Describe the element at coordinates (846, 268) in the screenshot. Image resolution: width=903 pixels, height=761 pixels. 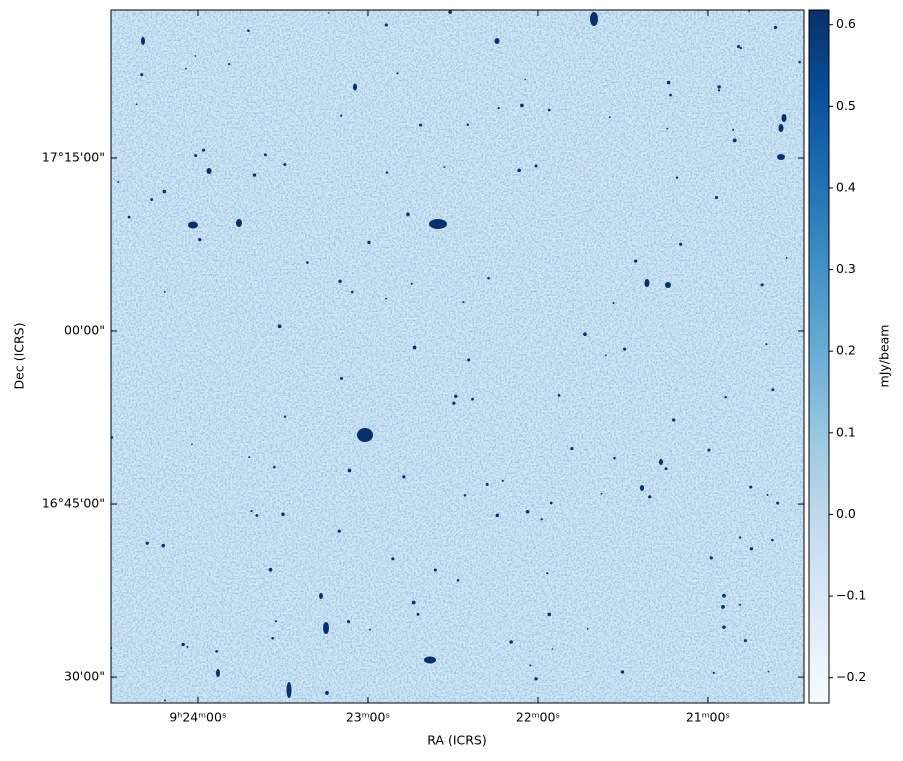
I see `colorbar-tick-label: 0.3` at that location.